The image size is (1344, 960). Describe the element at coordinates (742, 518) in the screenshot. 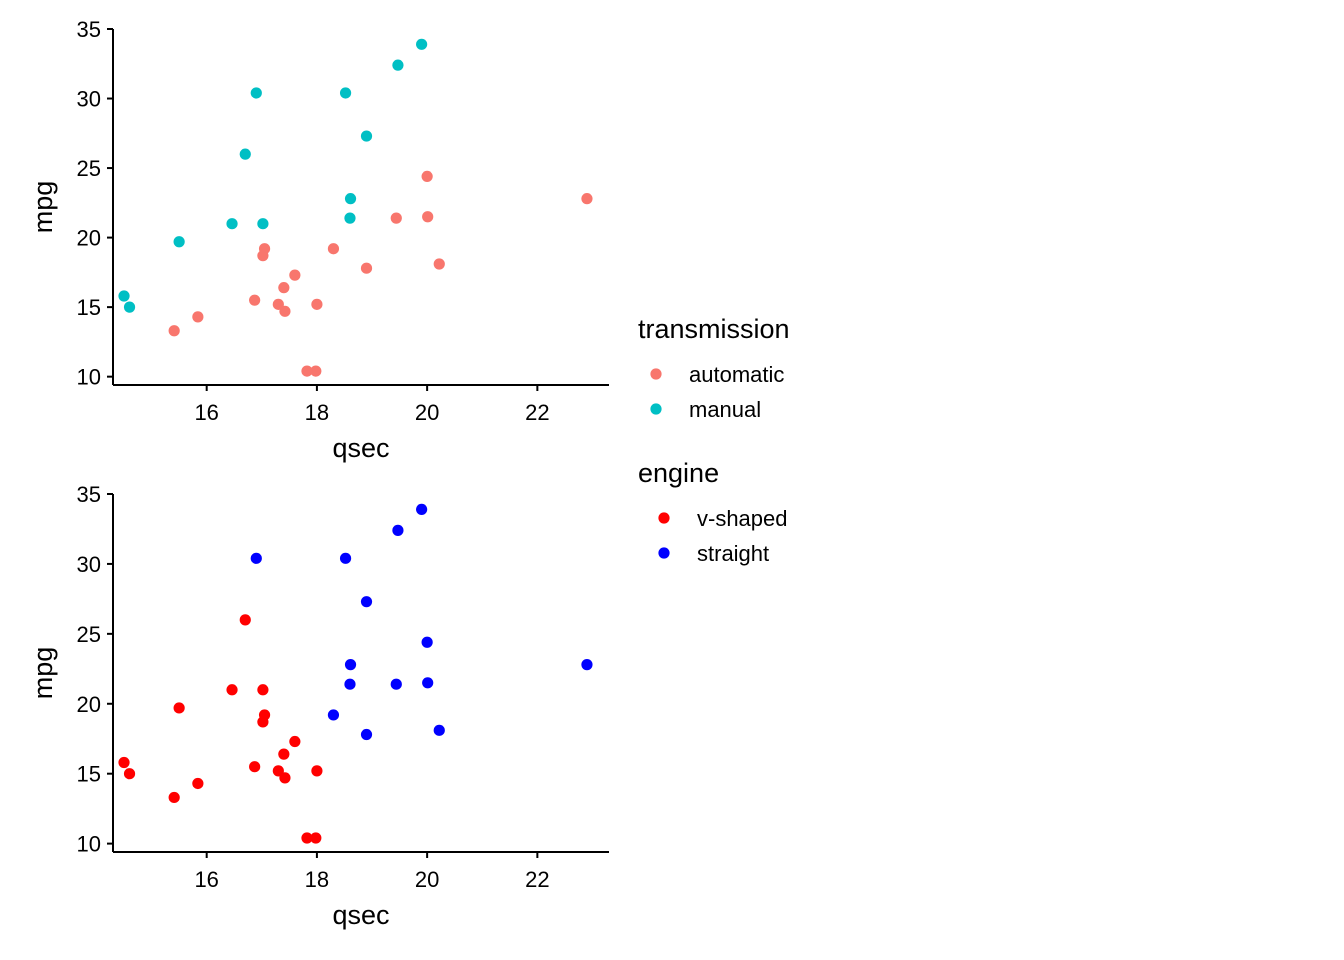

I see `legend-label-v-shaped: v-shaped` at that location.